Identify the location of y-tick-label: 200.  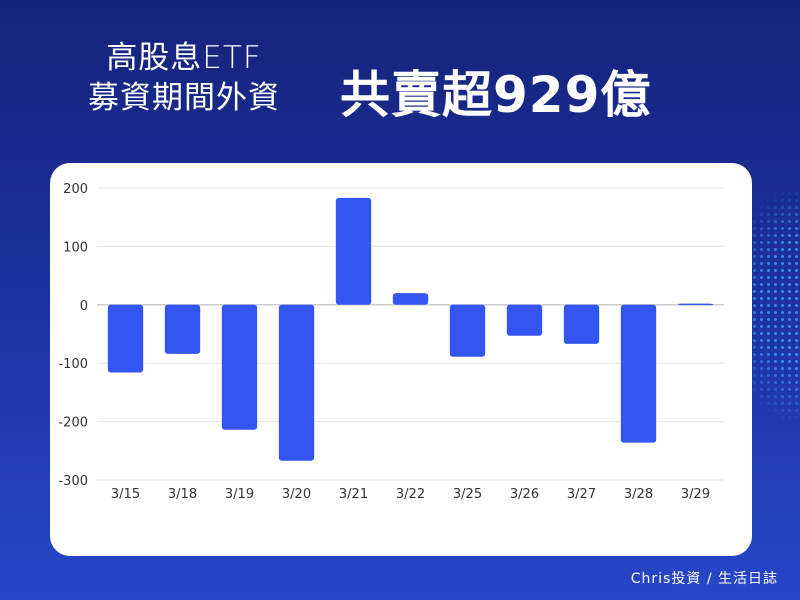
(75, 189).